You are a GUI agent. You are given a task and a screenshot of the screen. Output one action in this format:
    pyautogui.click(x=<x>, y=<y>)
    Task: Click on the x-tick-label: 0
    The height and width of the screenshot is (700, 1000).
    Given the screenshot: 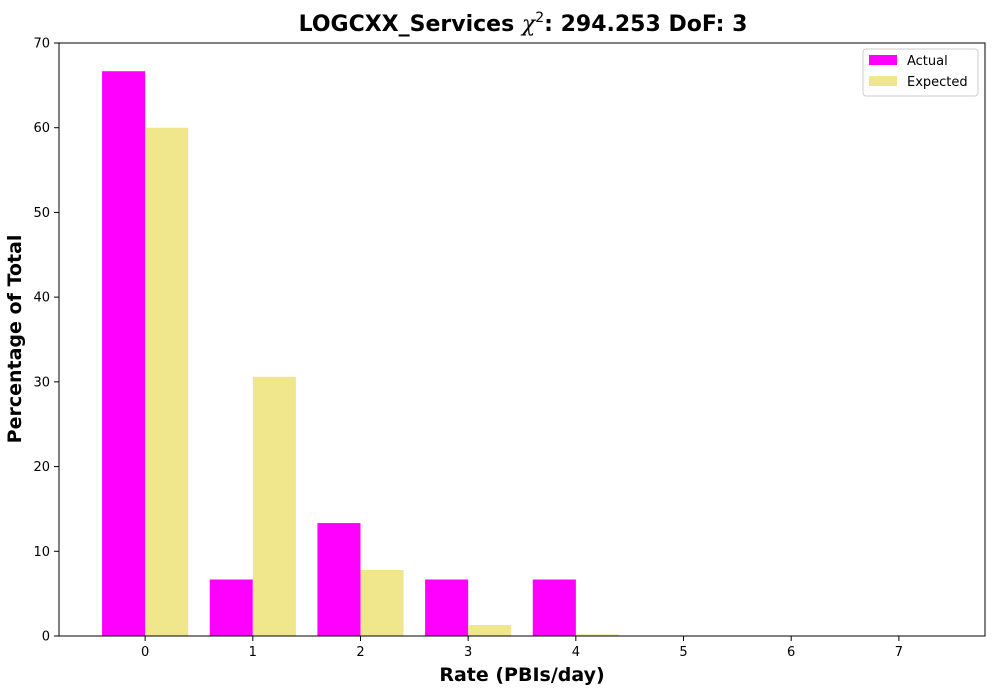 What is the action you would take?
    pyautogui.click(x=145, y=652)
    